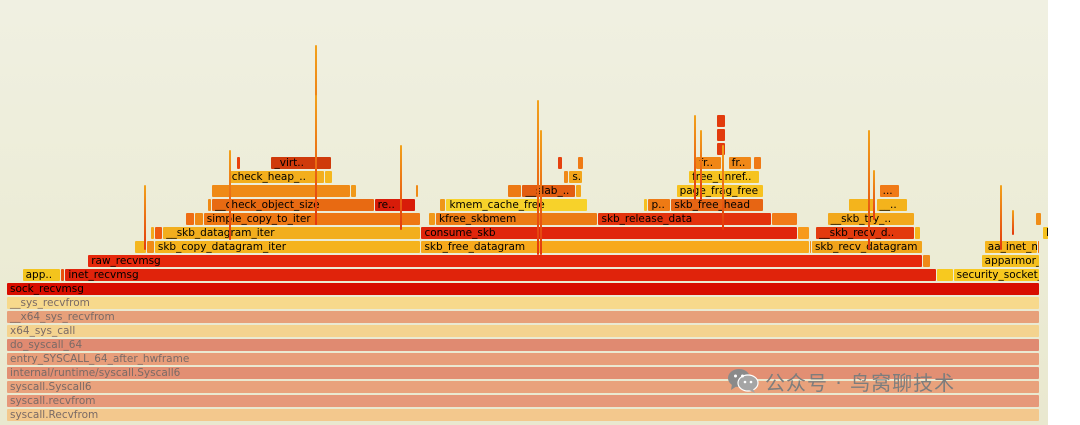 Image resolution: width=1080 pixels, height=425 pixels. Describe the element at coordinates (395, 205) in the screenshot. I see `flame-frame: re..` at that location.